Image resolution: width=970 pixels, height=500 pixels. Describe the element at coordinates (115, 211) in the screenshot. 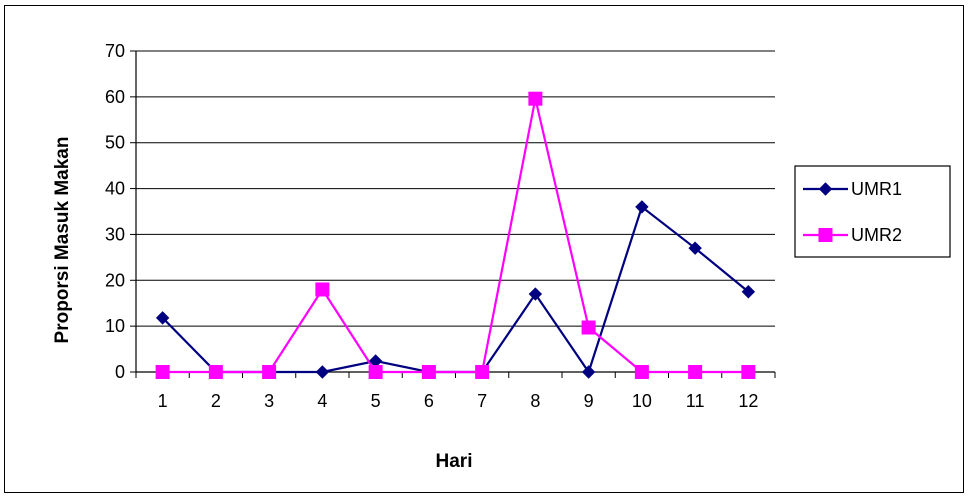

I see `y-tick-labels: 0 10 20 30 40 50 60 70` at that location.